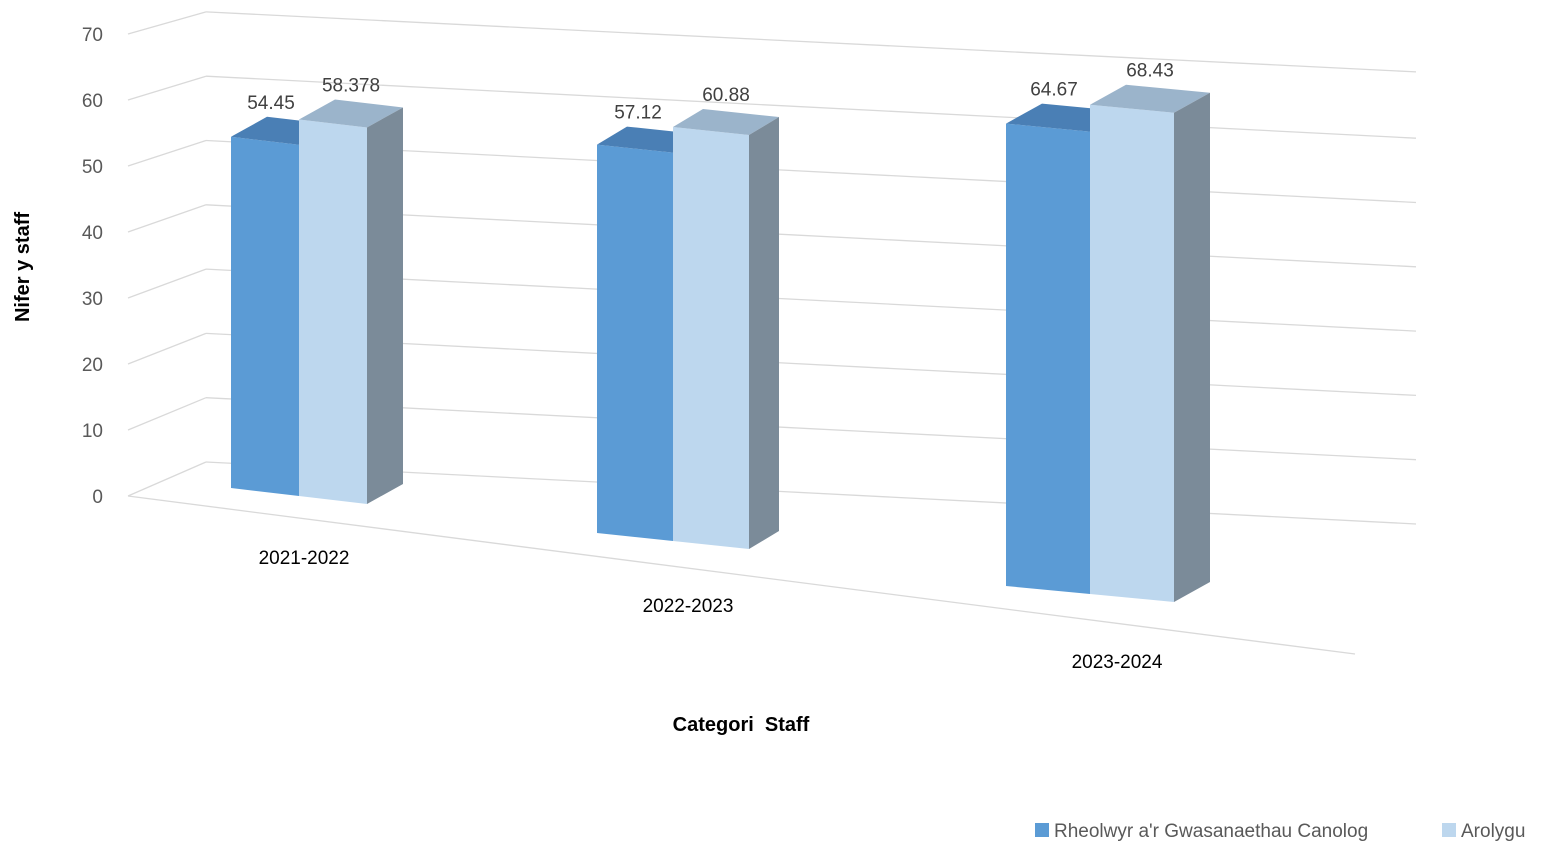 The image size is (1562, 844). Describe the element at coordinates (265, 316) in the screenshot. I see `bar-1-2021-2022` at that location.